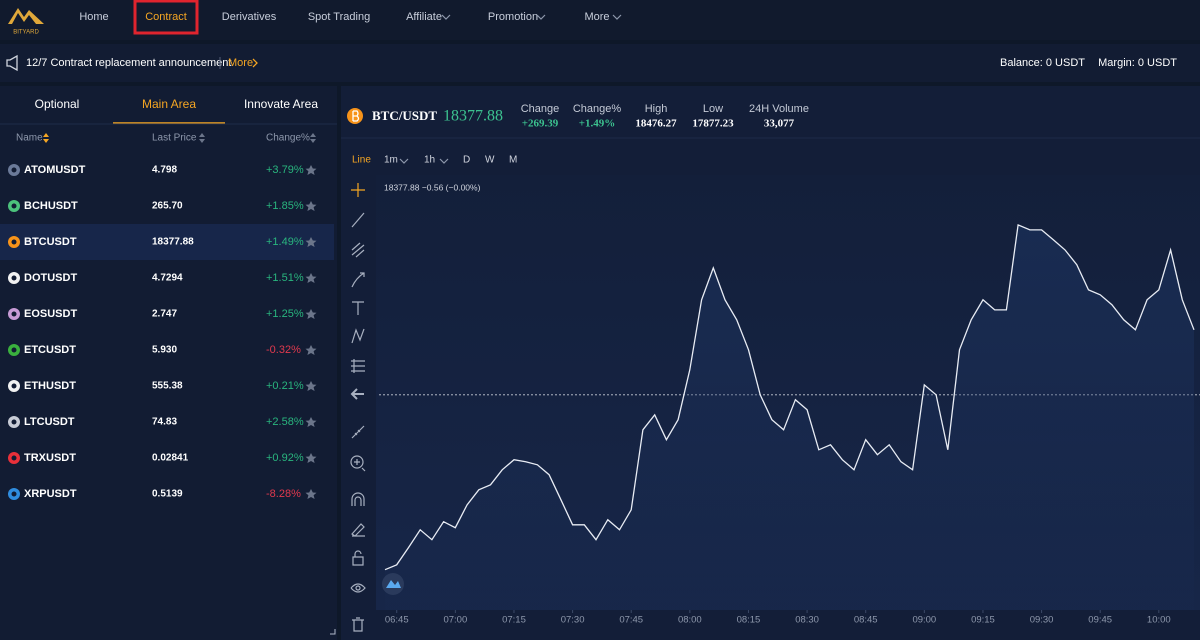 This screenshot has height=640, width=1200. I want to click on megaphone-icon, so click(12, 63).